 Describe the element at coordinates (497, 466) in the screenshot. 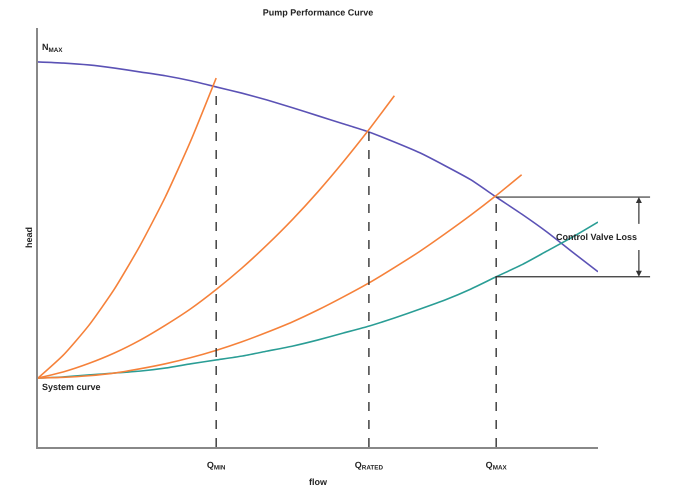

I see `x-tick-label: Q$_{MAX}$` at that location.